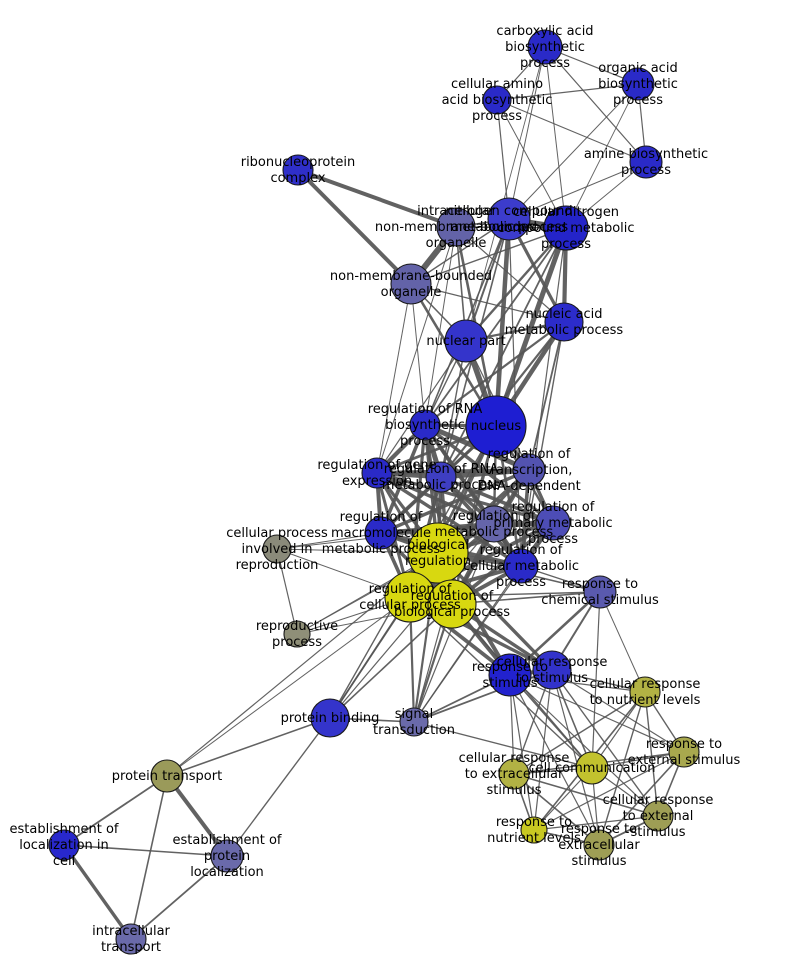 This screenshot has width=786, height=971. I want to click on graph-node: regulation of gene expression, so click(377, 473).